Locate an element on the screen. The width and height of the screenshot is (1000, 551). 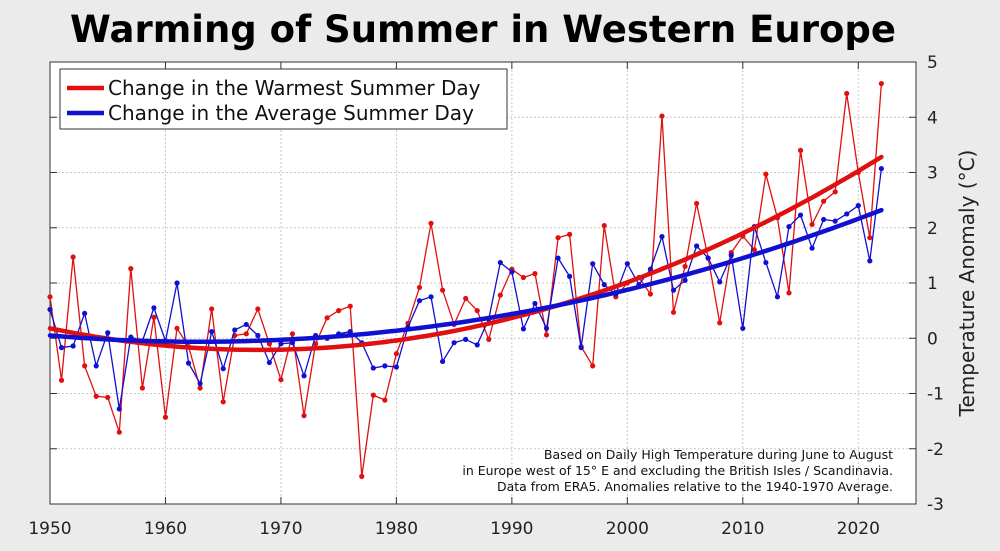
x-tick-label: 1980 is located at coordinates (396, 529).